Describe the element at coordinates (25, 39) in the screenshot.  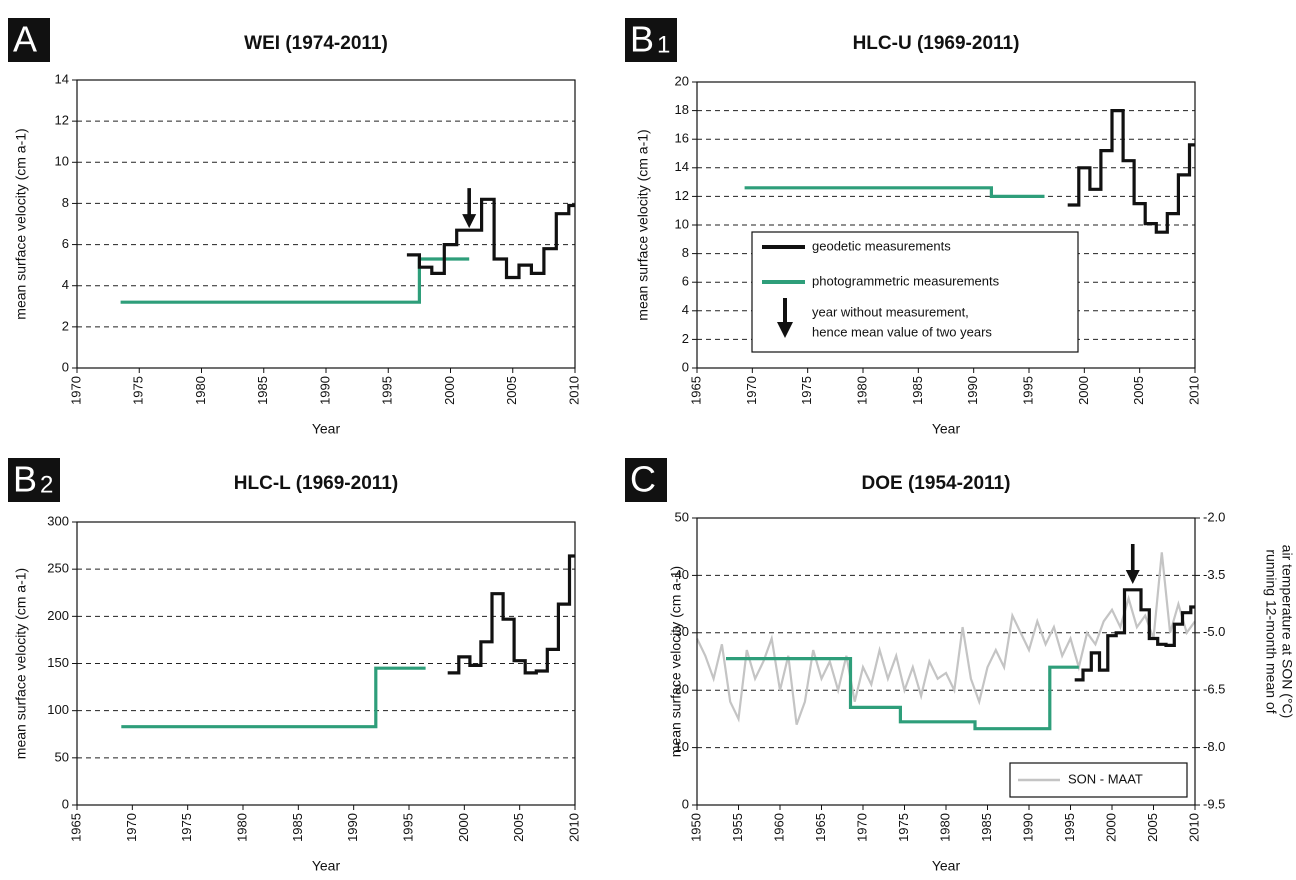
I see `panel-label: A` at that location.